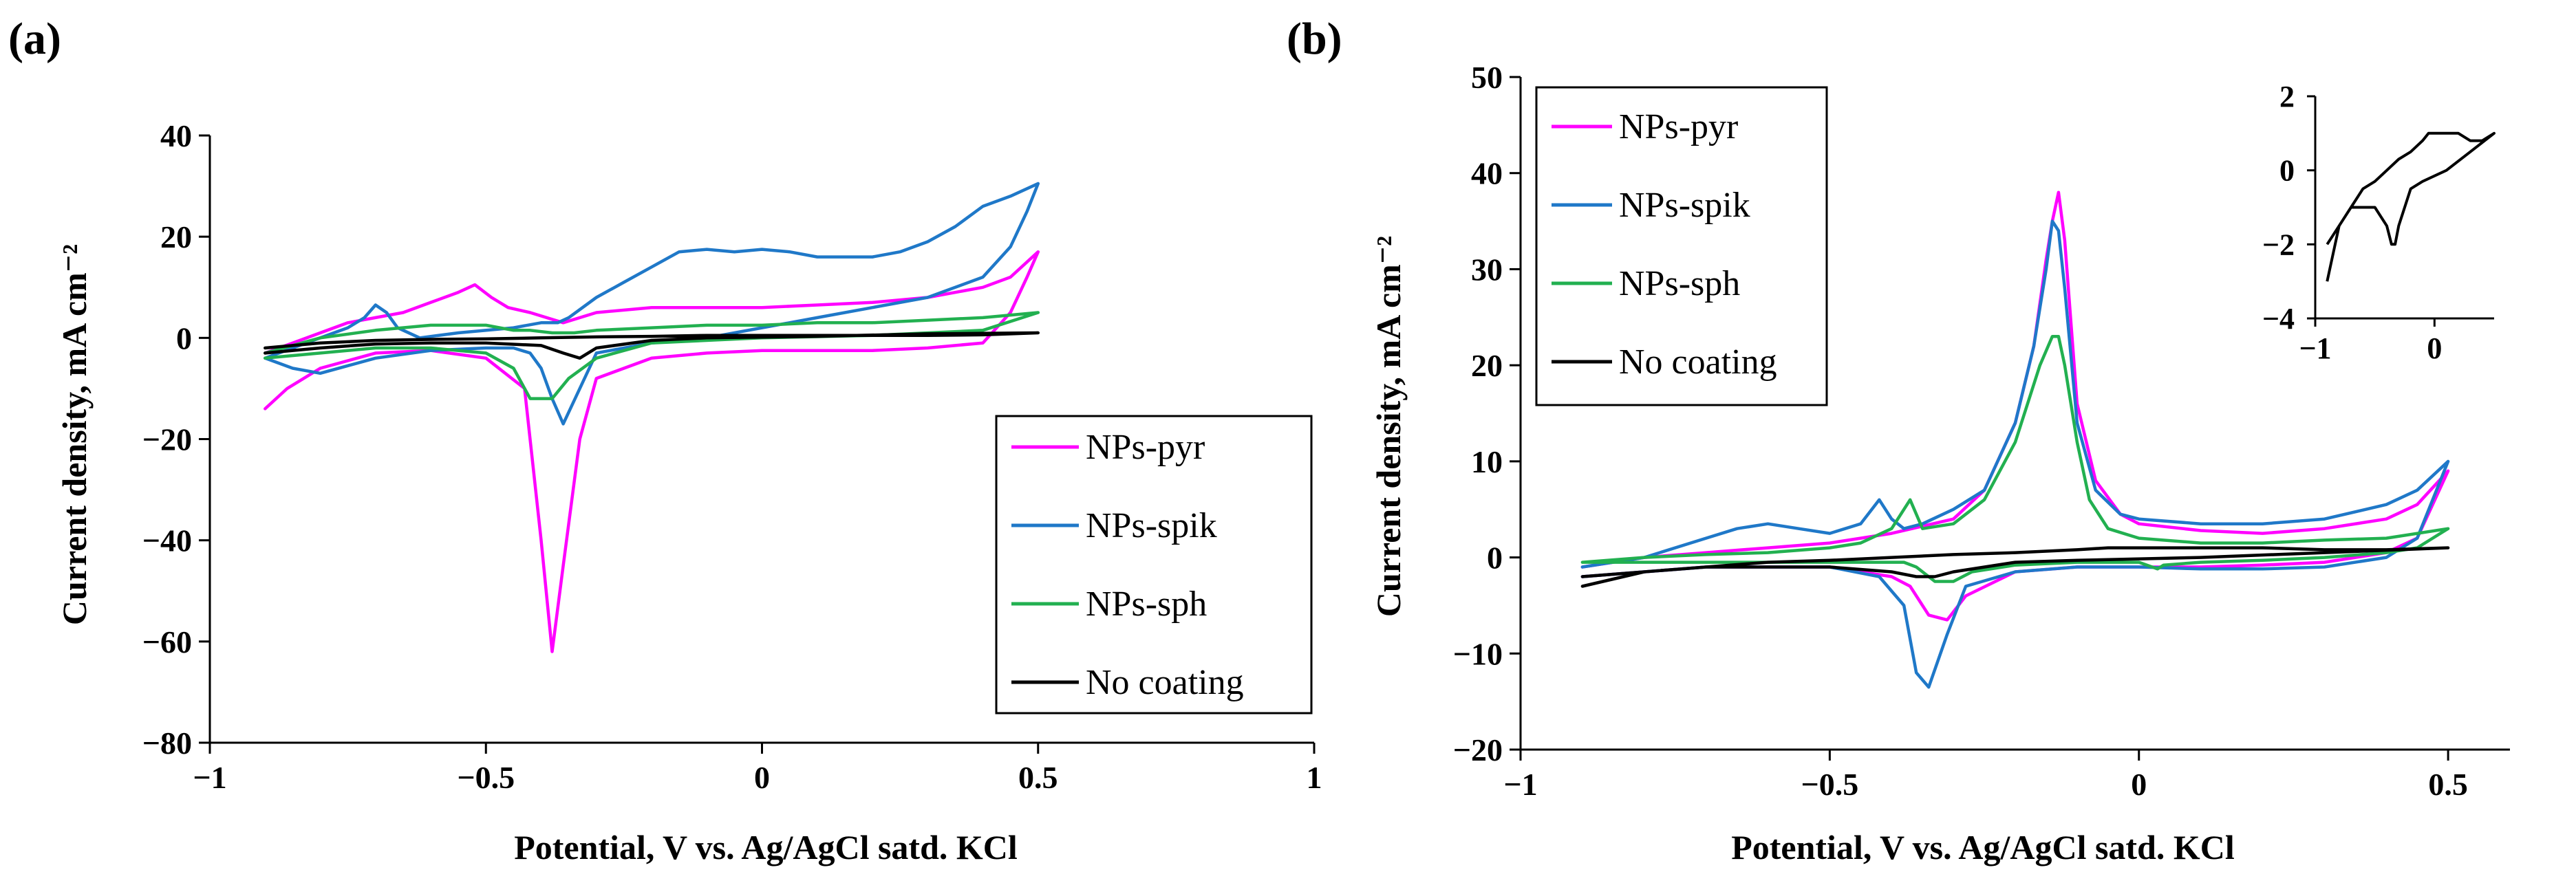  Describe the element at coordinates (1478, 653) in the screenshot. I see `y-tick-label: −10` at that location.